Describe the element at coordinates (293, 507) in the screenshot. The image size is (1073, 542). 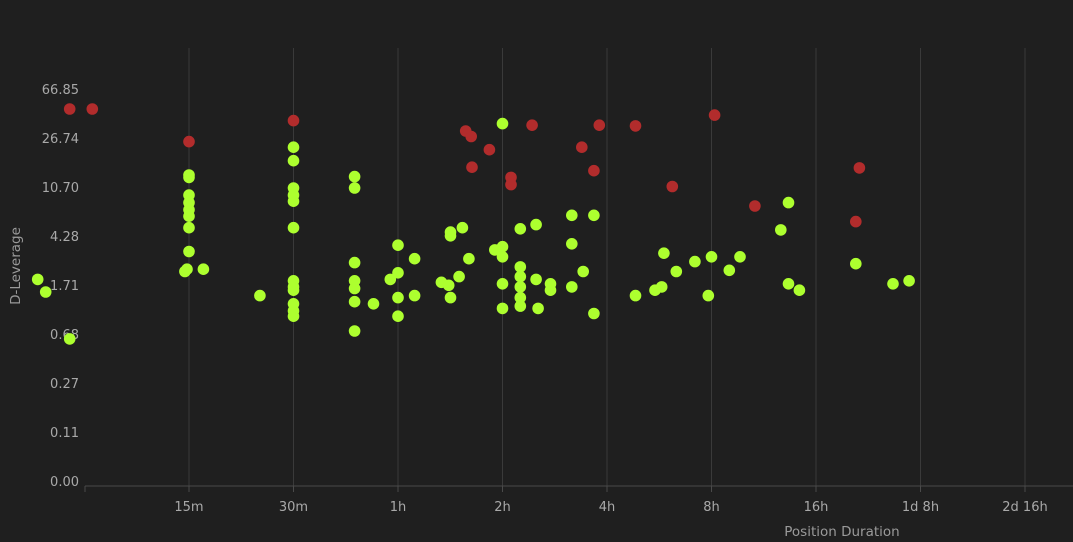
I see `x-tick-label: 30m` at that location.